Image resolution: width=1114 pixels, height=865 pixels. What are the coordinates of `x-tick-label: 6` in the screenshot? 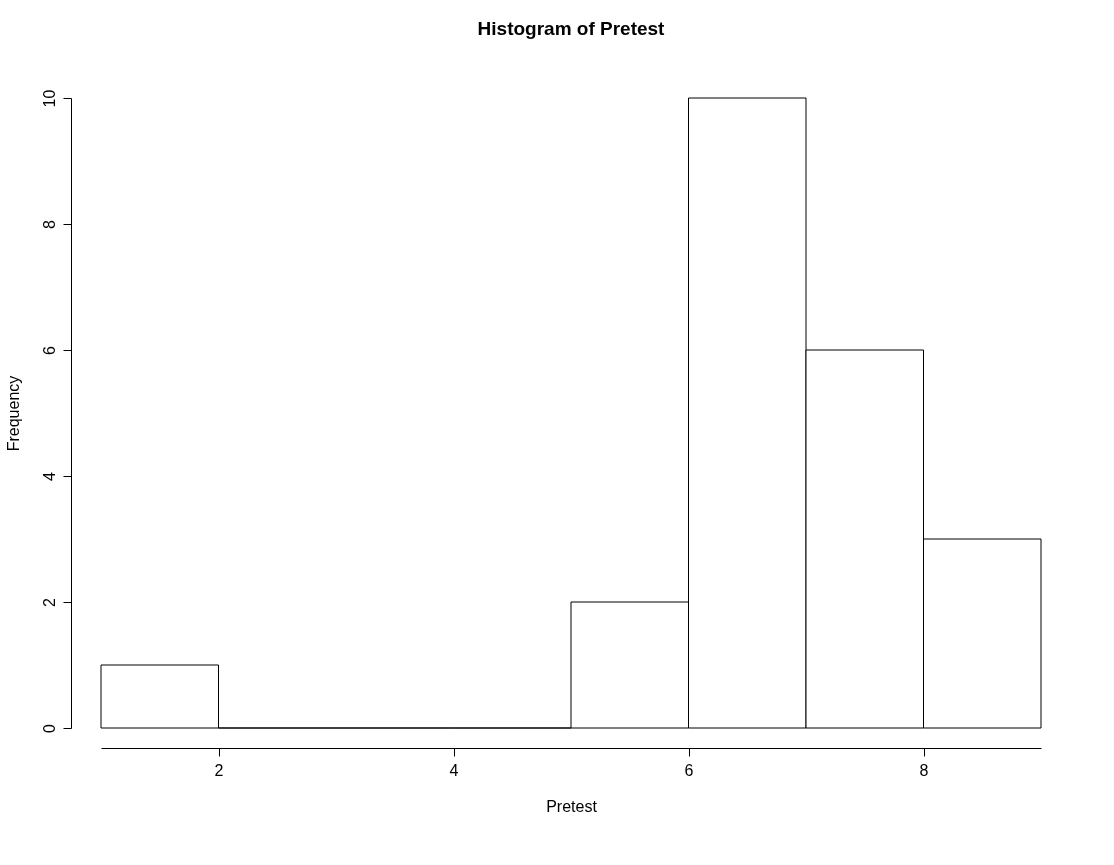 It's located at (689, 770).